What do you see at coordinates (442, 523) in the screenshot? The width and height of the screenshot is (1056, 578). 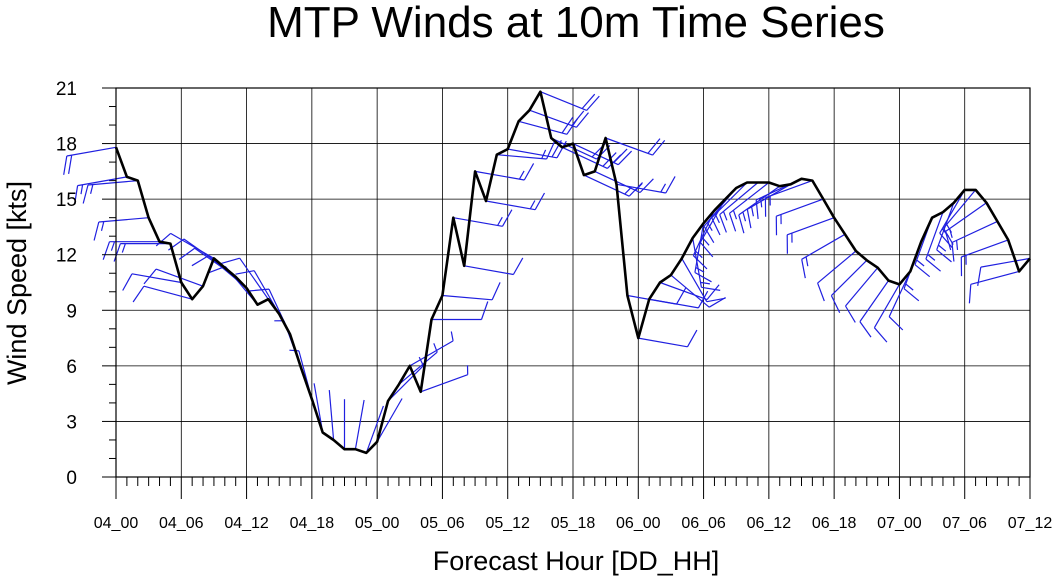 I see `x-tick-label: 05_06` at bounding box center [442, 523].